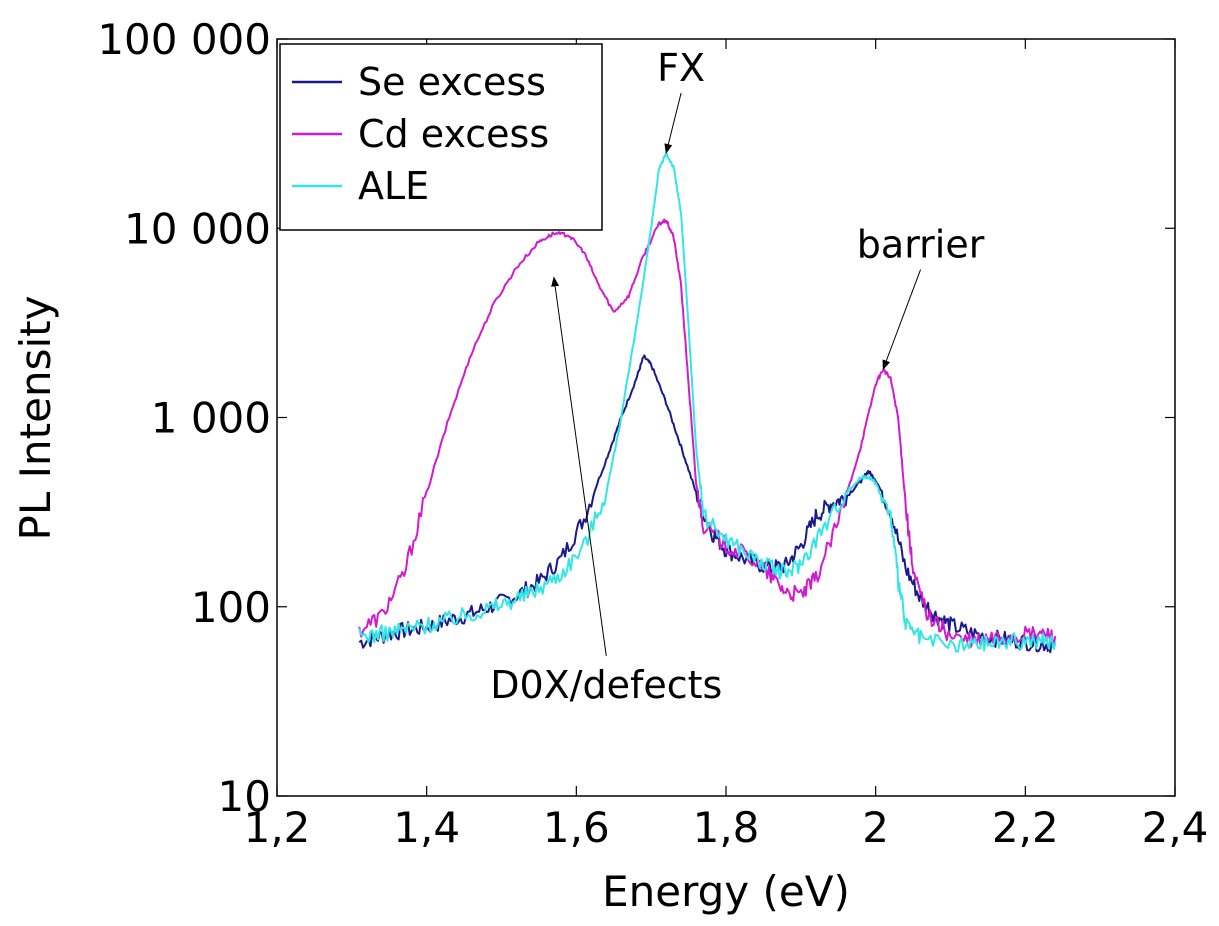 The height and width of the screenshot is (926, 1219). I want to click on legend: Se excess Cd excess ALE, so click(441, 137).